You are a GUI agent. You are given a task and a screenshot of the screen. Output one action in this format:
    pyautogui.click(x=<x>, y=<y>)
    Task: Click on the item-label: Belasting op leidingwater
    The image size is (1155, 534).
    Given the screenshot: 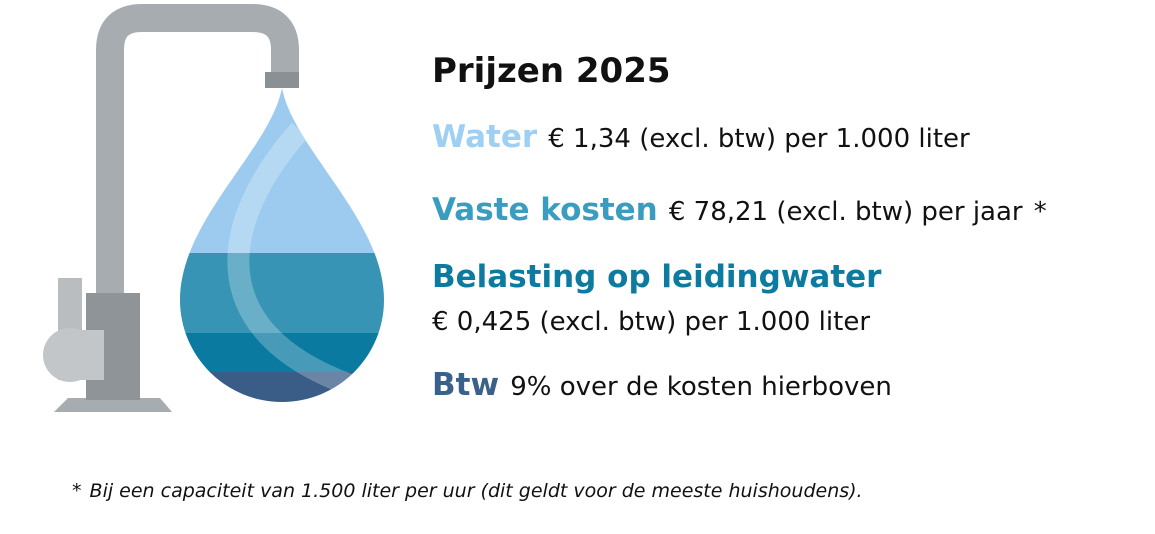 What is the action you would take?
    pyautogui.click(x=657, y=277)
    